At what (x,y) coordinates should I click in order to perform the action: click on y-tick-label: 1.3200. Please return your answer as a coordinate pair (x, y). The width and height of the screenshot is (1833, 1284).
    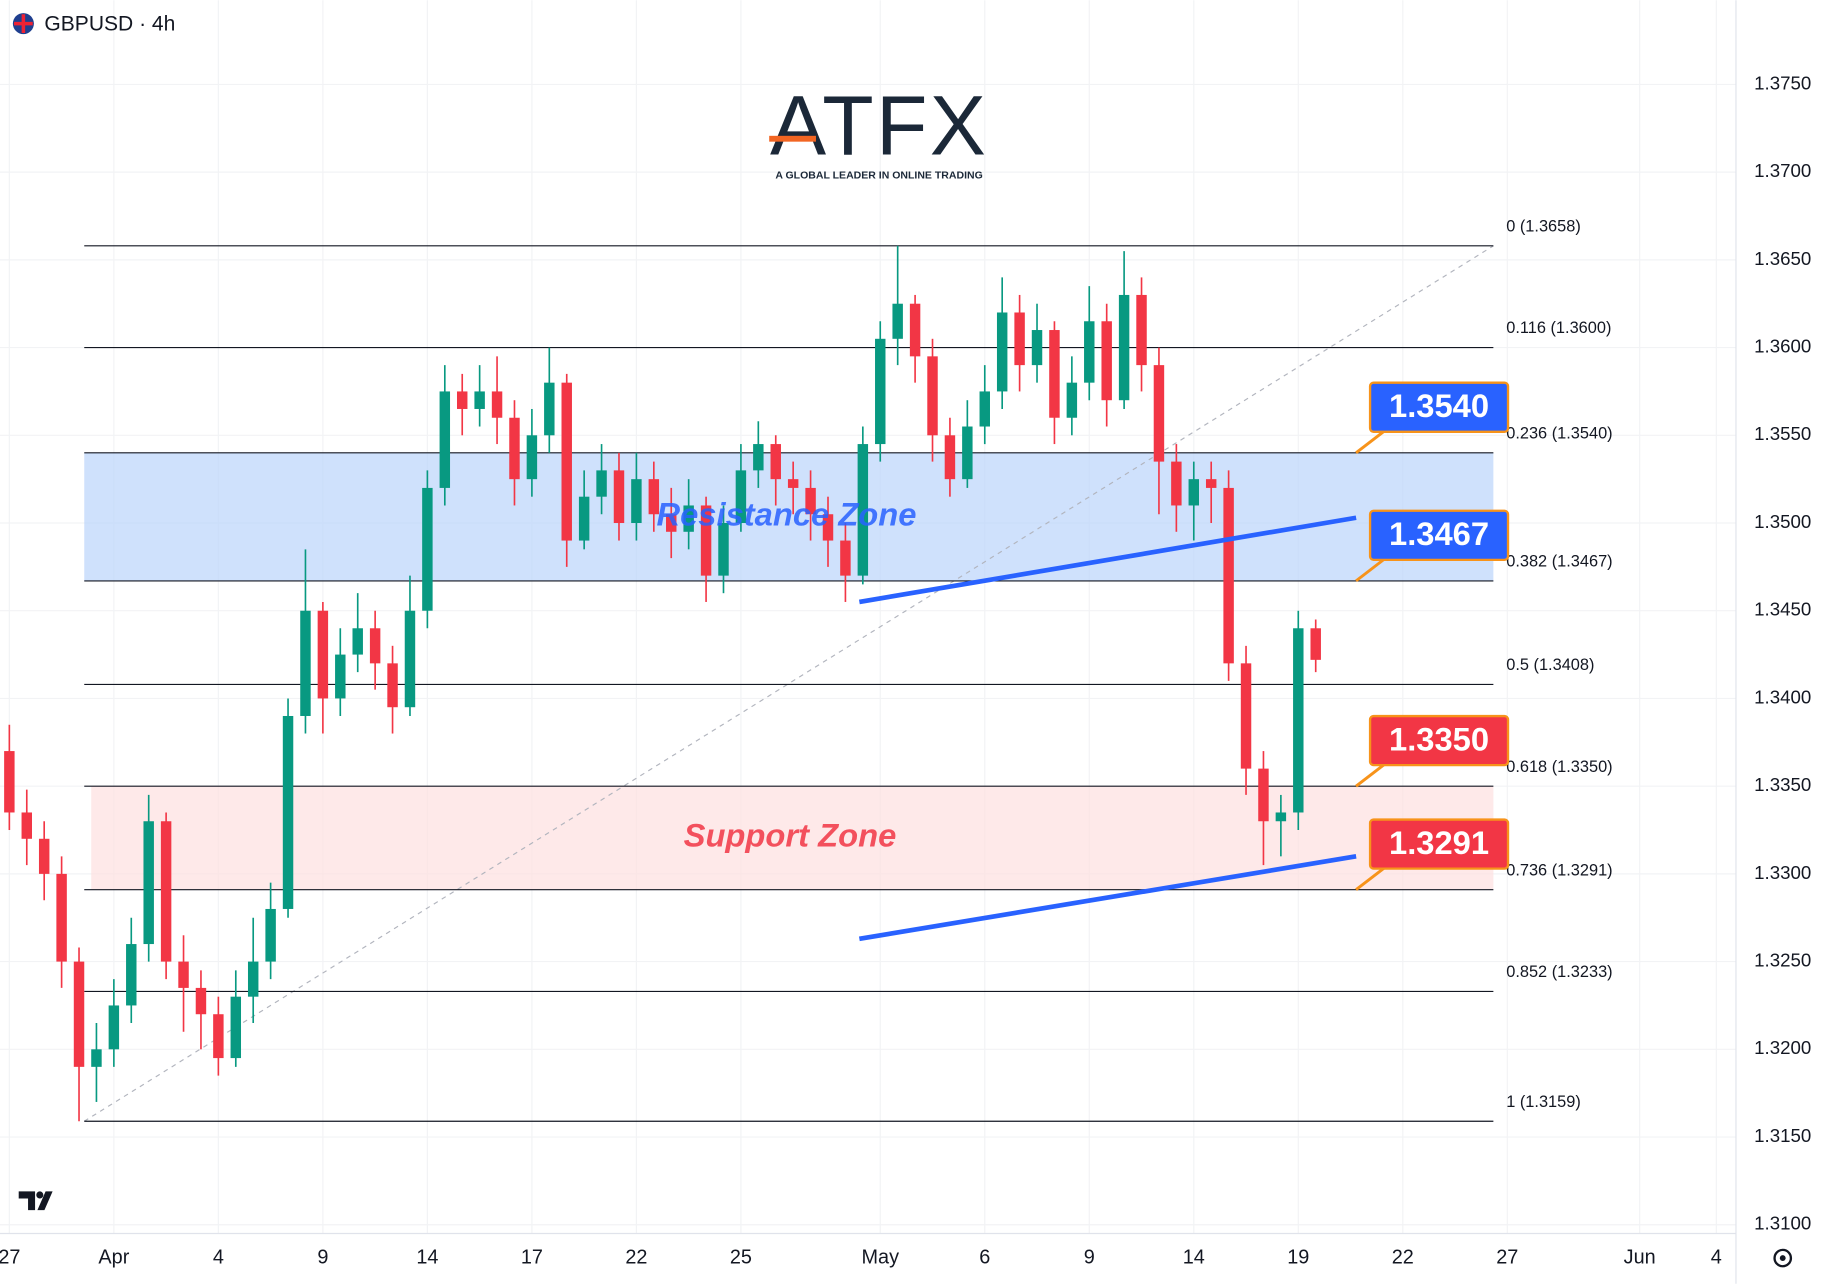
    Looking at the image, I should click on (1782, 1047).